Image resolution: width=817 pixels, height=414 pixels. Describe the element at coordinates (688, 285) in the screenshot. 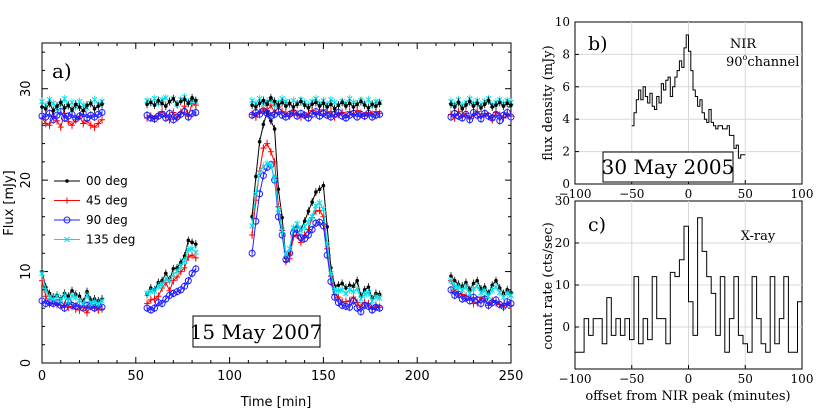

I see `c-series-line` at that location.